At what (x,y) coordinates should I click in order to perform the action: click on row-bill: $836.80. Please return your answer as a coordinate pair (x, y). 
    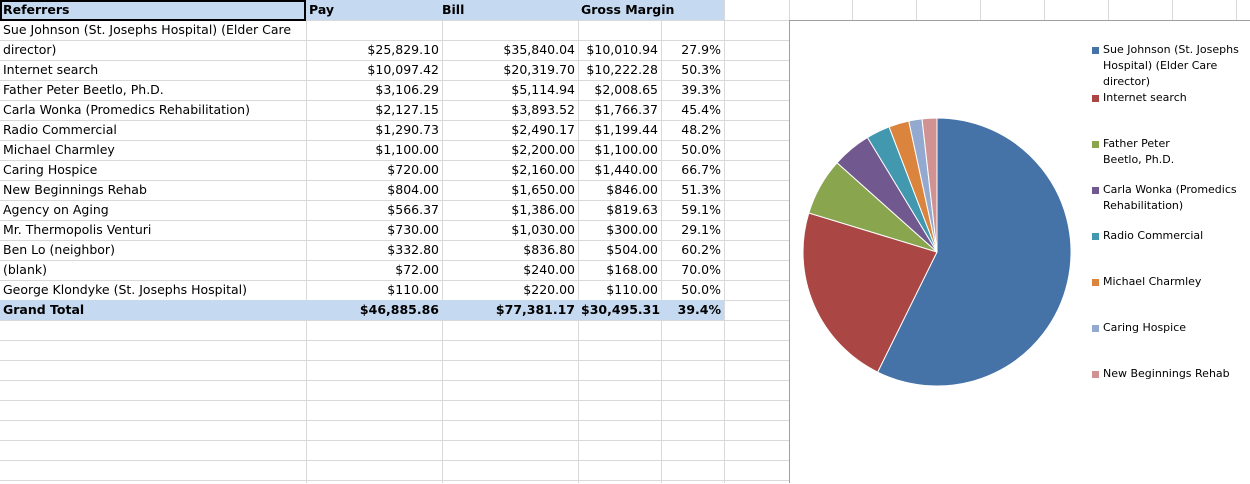
    Looking at the image, I should click on (549, 249).